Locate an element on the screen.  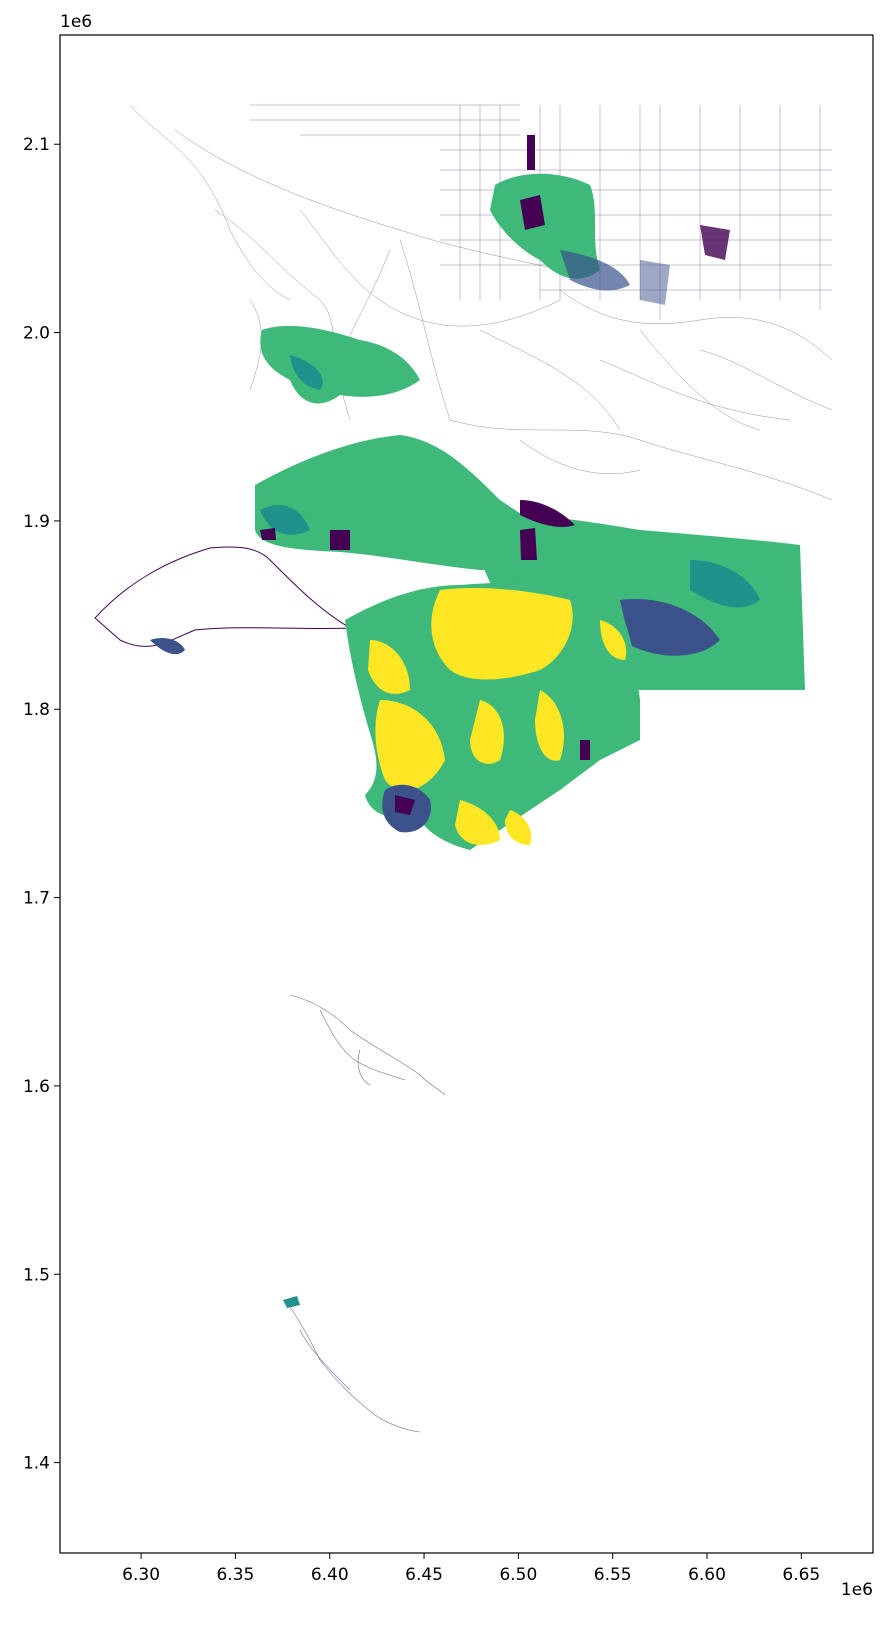
x-tick-label: 6.60 is located at coordinates (707, 1575).